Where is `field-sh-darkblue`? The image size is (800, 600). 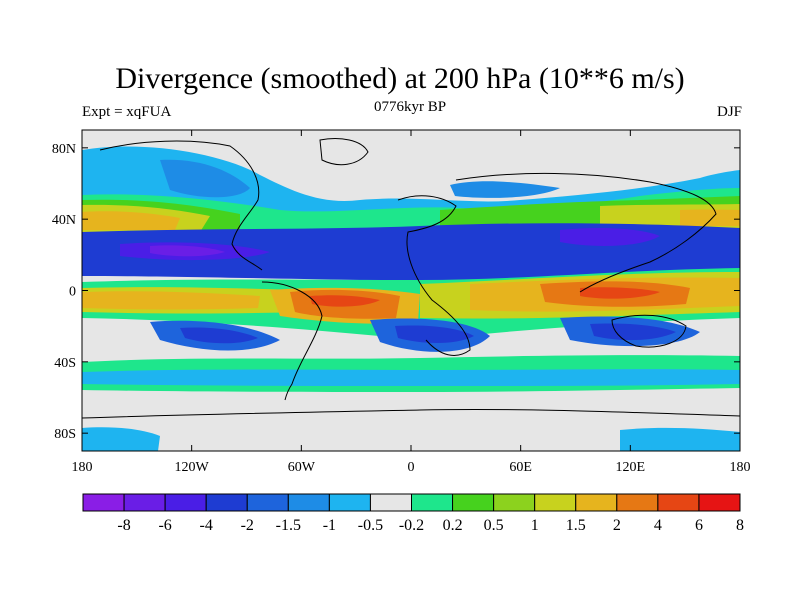
field-sh-darkblue is located at coordinates (428, 333).